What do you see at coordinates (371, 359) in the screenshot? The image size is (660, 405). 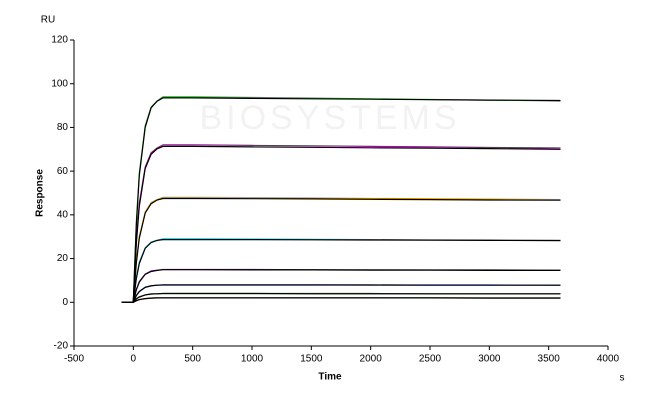 I see `x-tick-label: 2000` at bounding box center [371, 359].